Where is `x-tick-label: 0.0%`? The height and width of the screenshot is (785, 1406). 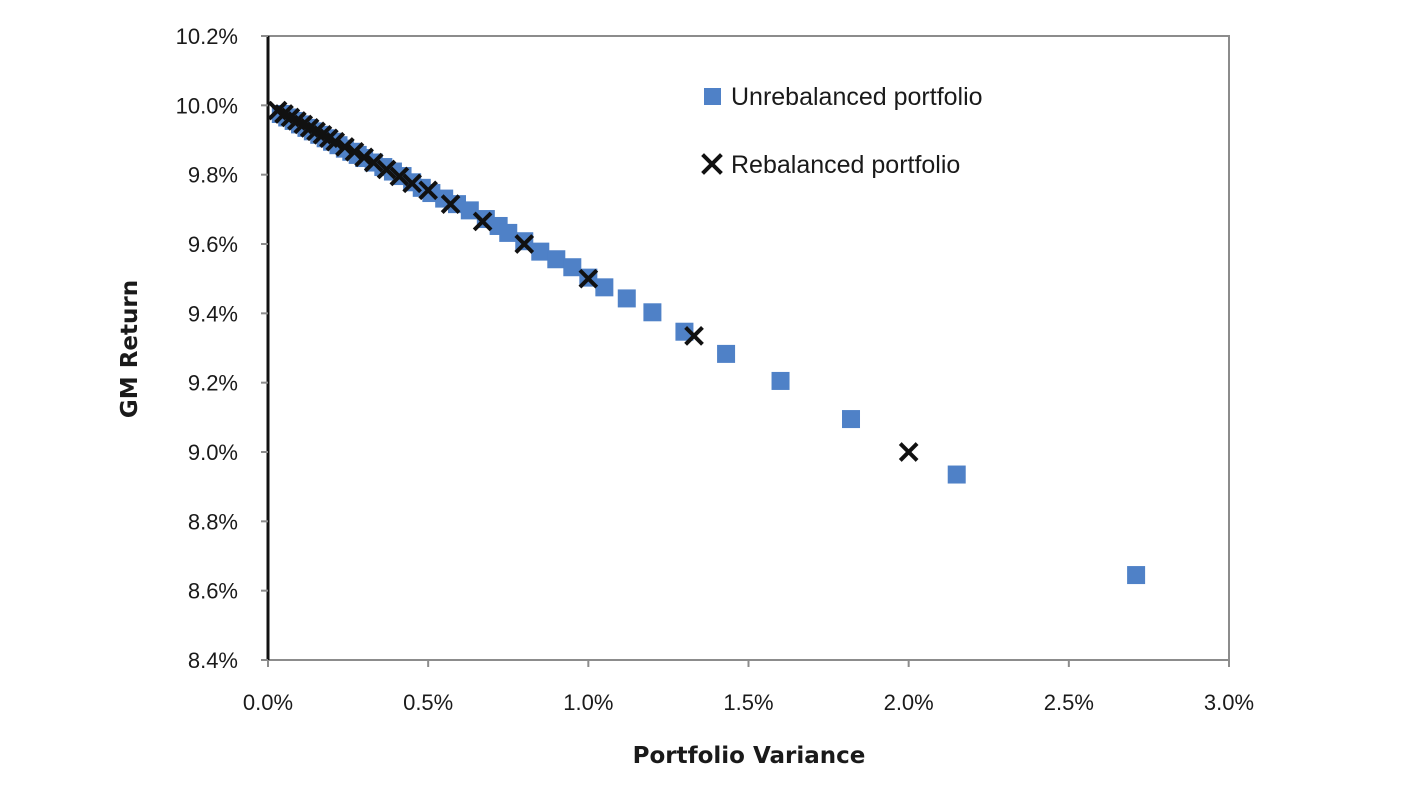 x-tick-label: 0.0% is located at coordinates (268, 702).